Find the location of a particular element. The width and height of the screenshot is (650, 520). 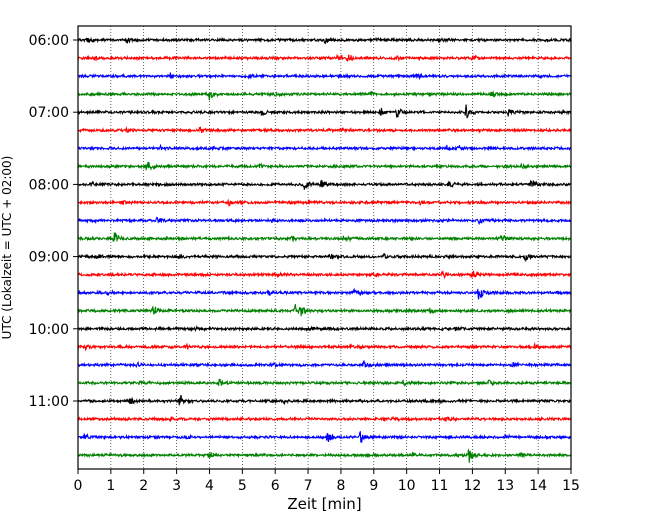

x-tick-label: 11 is located at coordinates (440, 486).